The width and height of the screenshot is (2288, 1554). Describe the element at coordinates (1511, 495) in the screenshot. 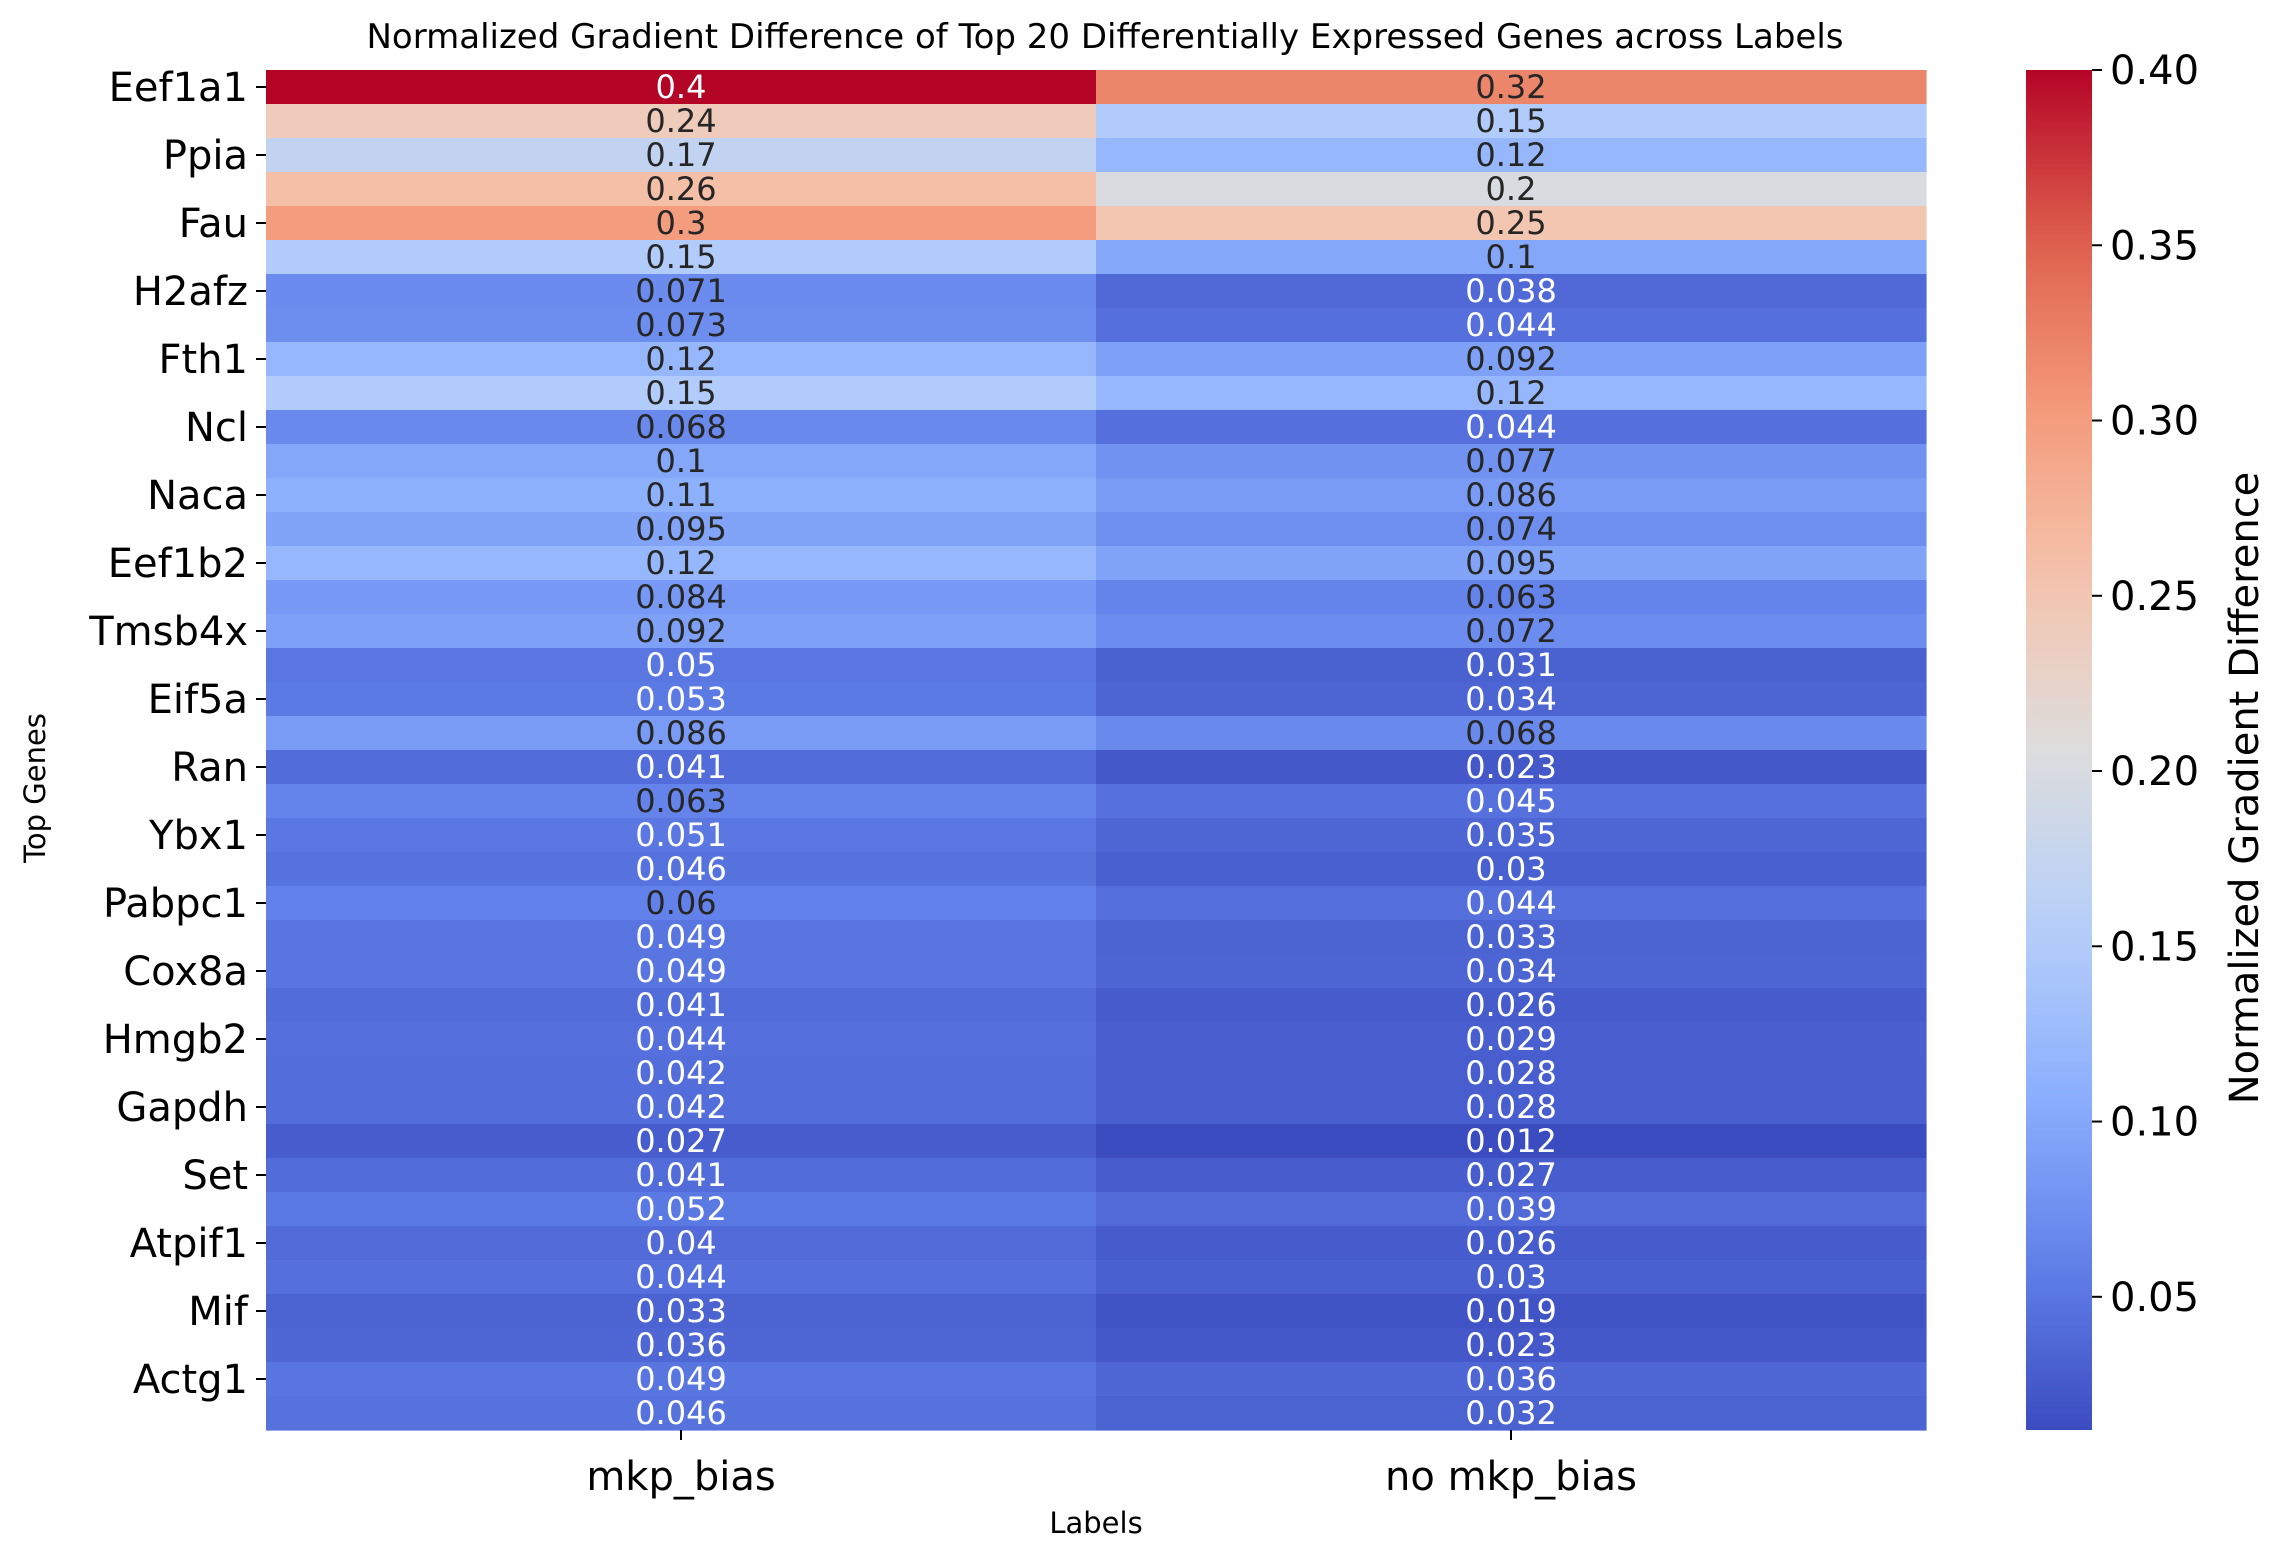

I see `cell-value-label: 0.086` at that location.